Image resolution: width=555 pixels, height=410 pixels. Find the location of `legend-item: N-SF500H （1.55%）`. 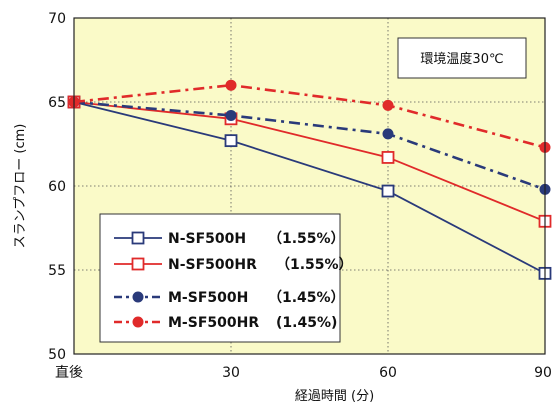

legend-item: N-SF500H （1.55%） is located at coordinates (229, 239).